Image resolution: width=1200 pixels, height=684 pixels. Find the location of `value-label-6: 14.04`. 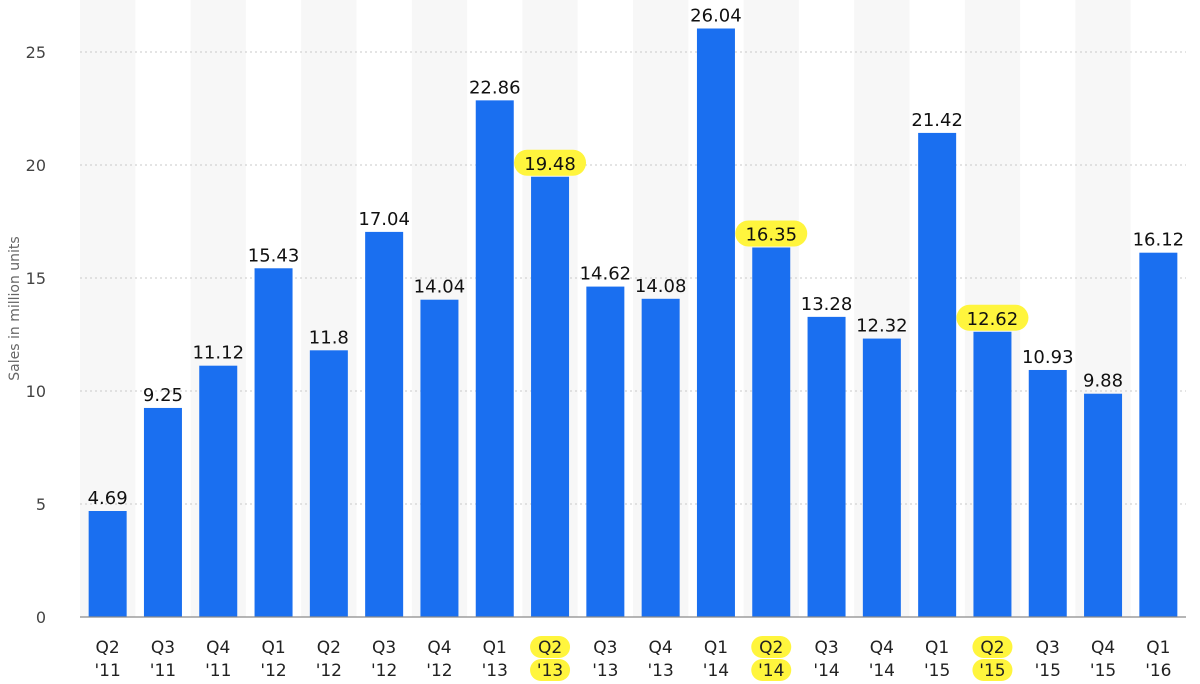

value-label-6: 14.04 is located at coordinates (440, 287).